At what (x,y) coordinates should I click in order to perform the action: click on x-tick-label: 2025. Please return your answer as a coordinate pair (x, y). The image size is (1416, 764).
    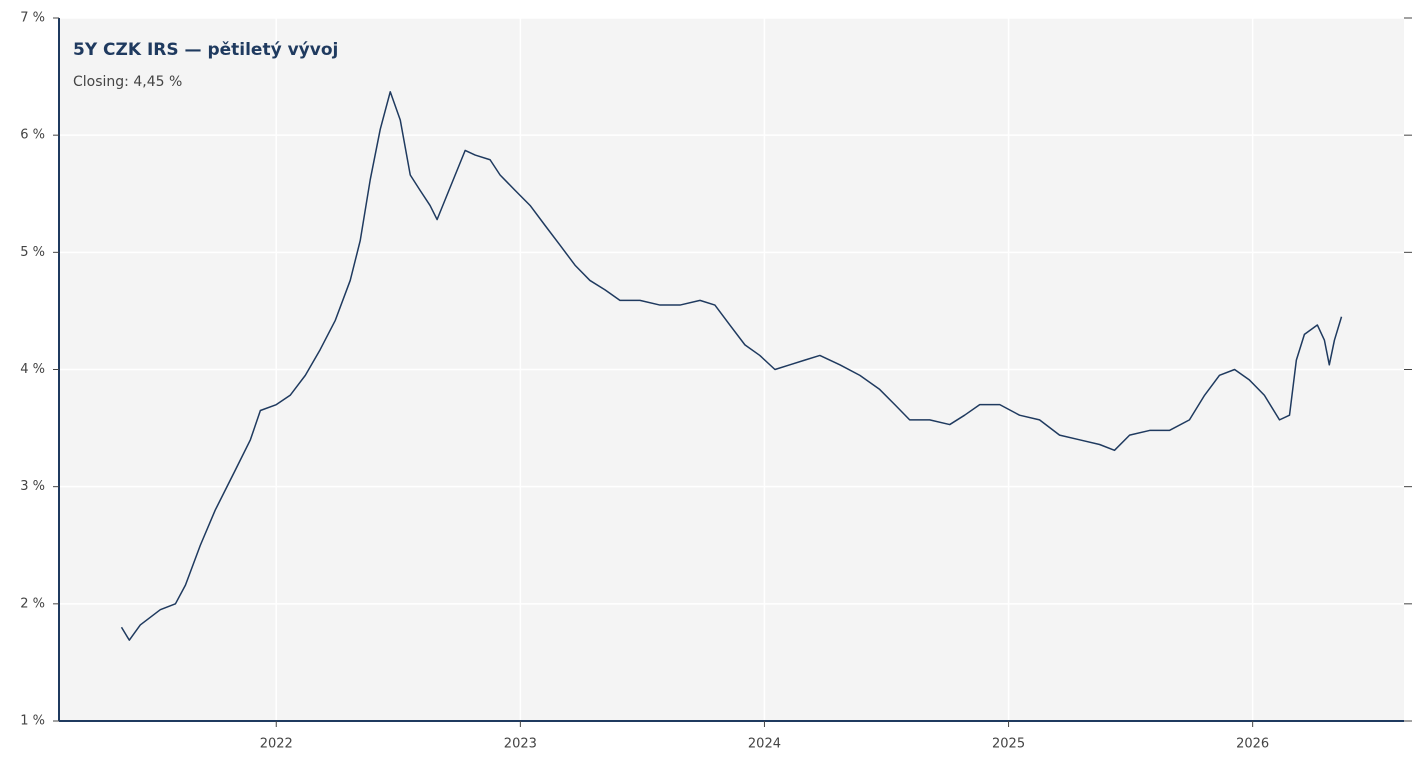
    Looking at the image, I should click on (1008, 744).